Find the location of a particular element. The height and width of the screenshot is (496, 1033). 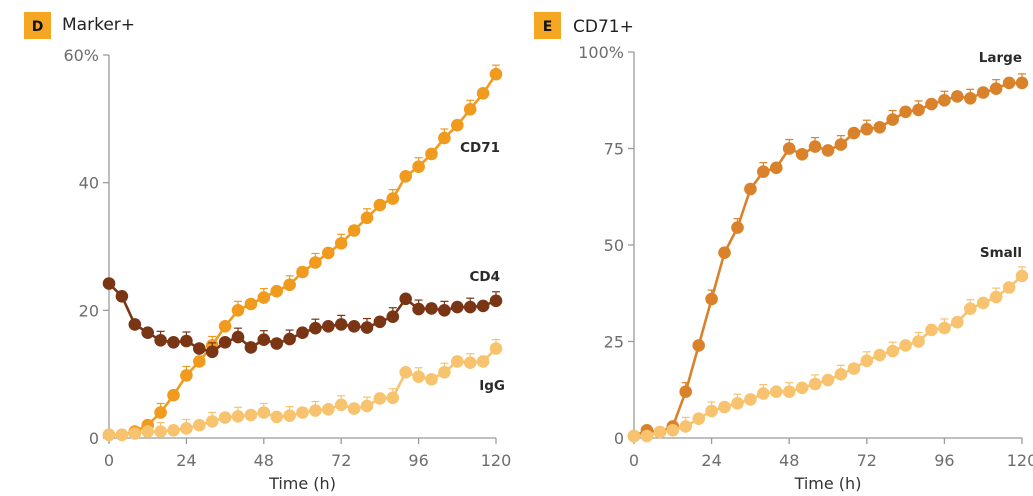

series-label: Large is located at coordinates (1000, 58).